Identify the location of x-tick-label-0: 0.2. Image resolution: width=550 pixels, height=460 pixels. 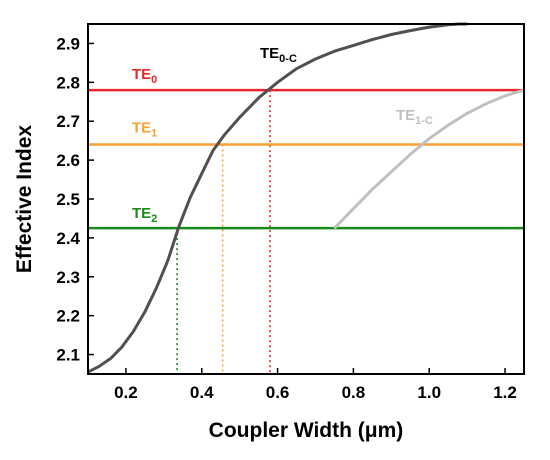
(126, 392).